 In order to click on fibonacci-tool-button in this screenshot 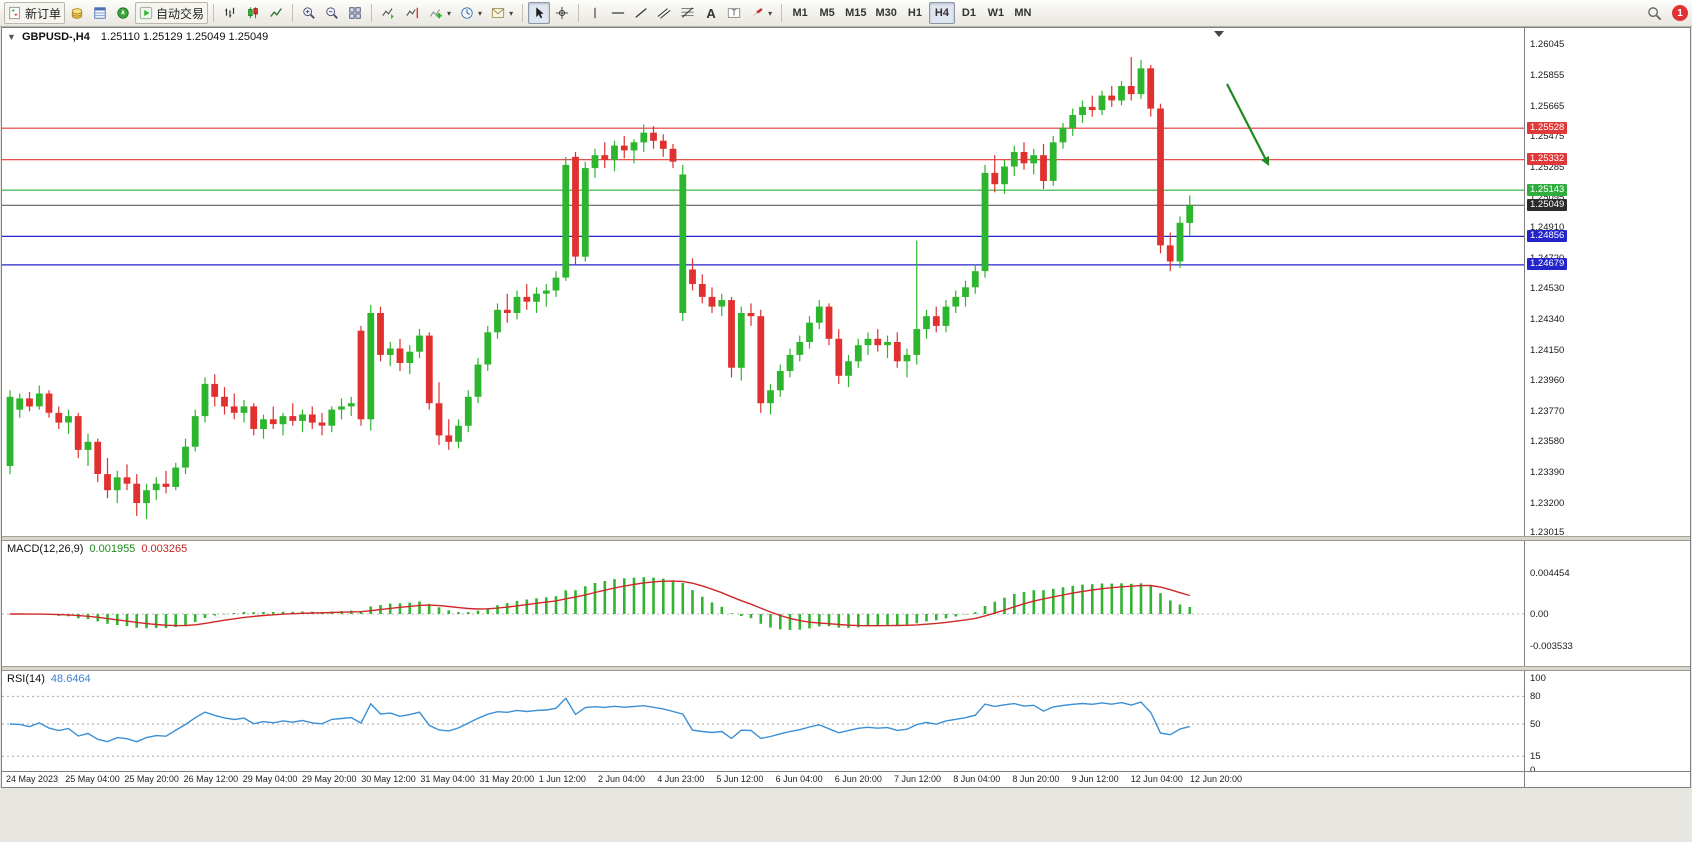, I will do `click(687, 13)`.